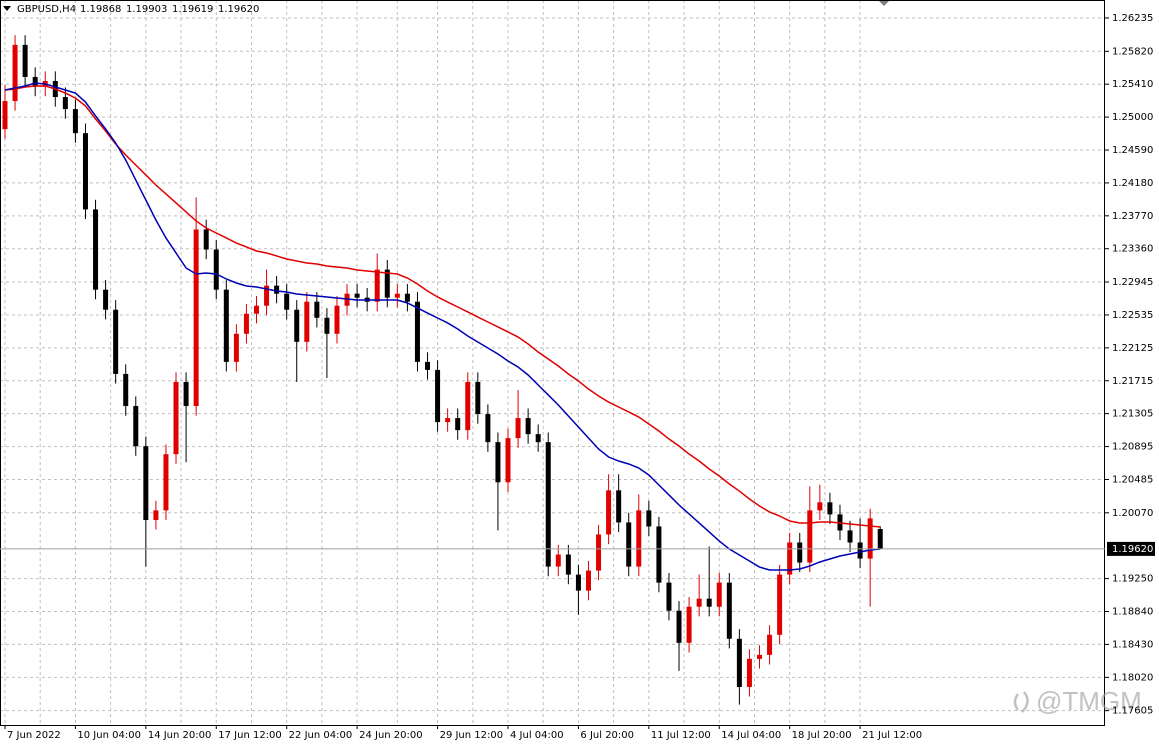 The height and width of the screenshot is (744, 1159). What do you see at coordinates (192, 9) in the screenshot?
I see `quote-low: 1.19619` at bounding box center [192, 9].